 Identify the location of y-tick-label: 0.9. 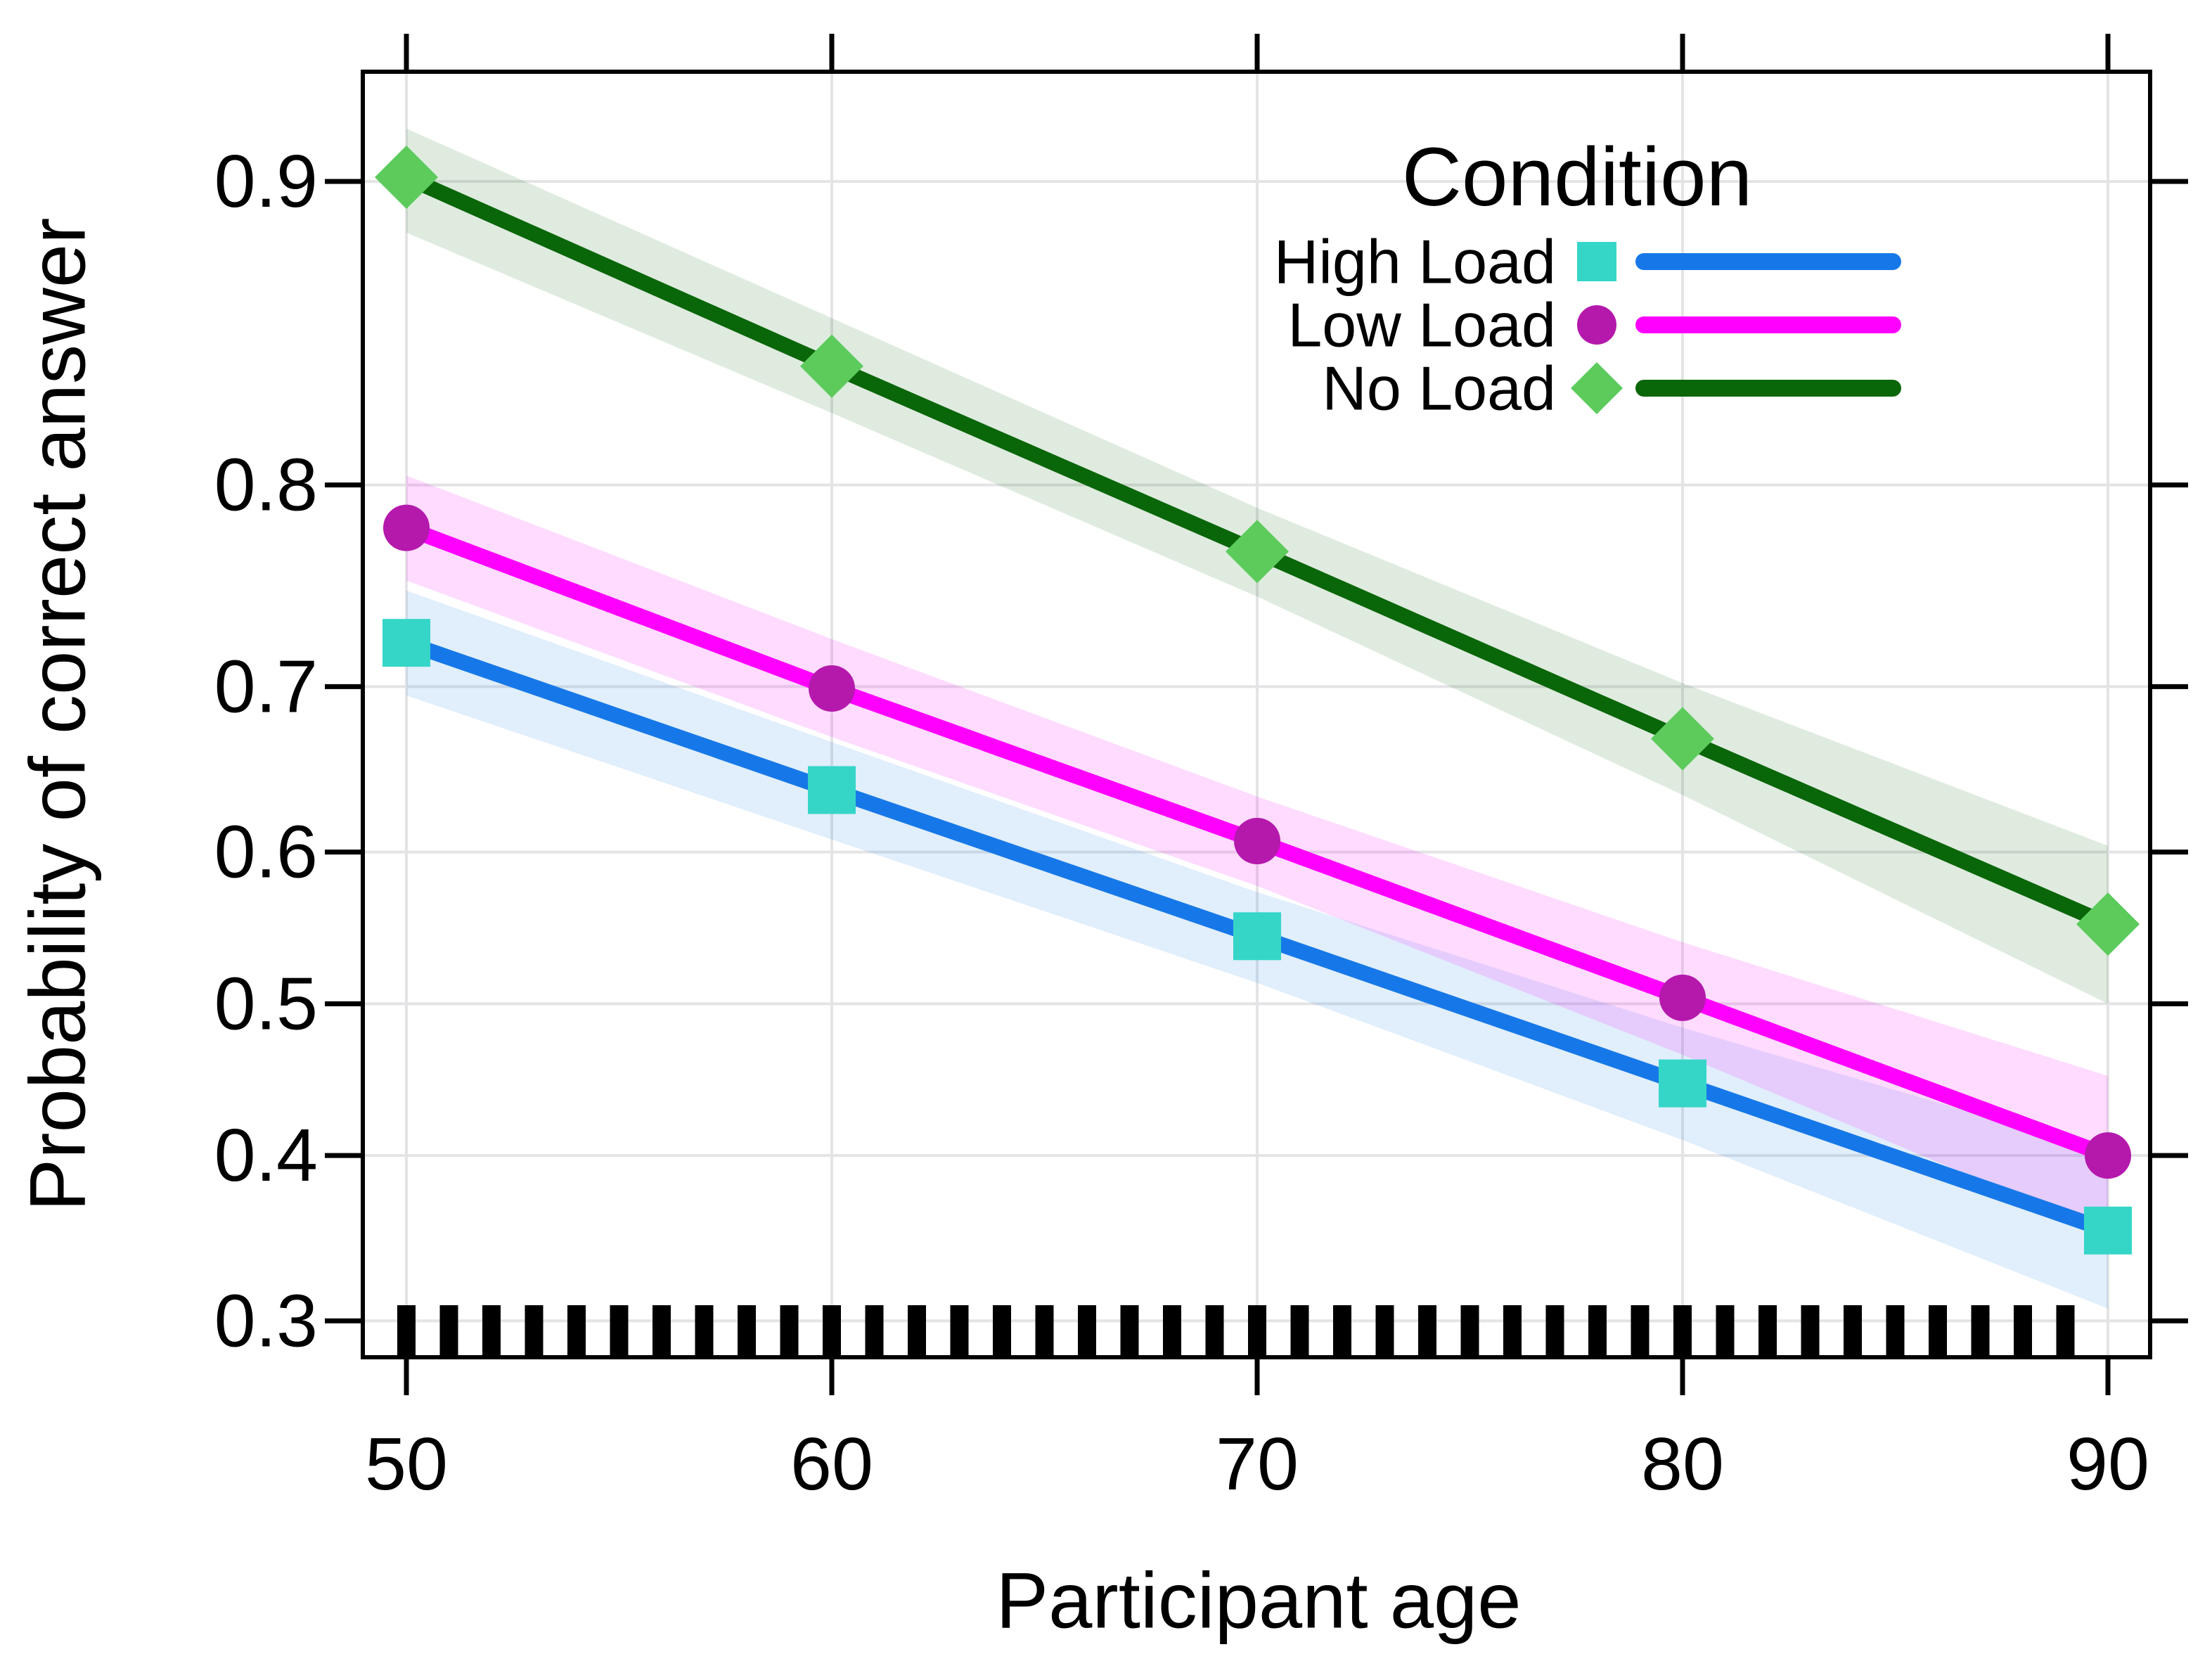
(266, 181).